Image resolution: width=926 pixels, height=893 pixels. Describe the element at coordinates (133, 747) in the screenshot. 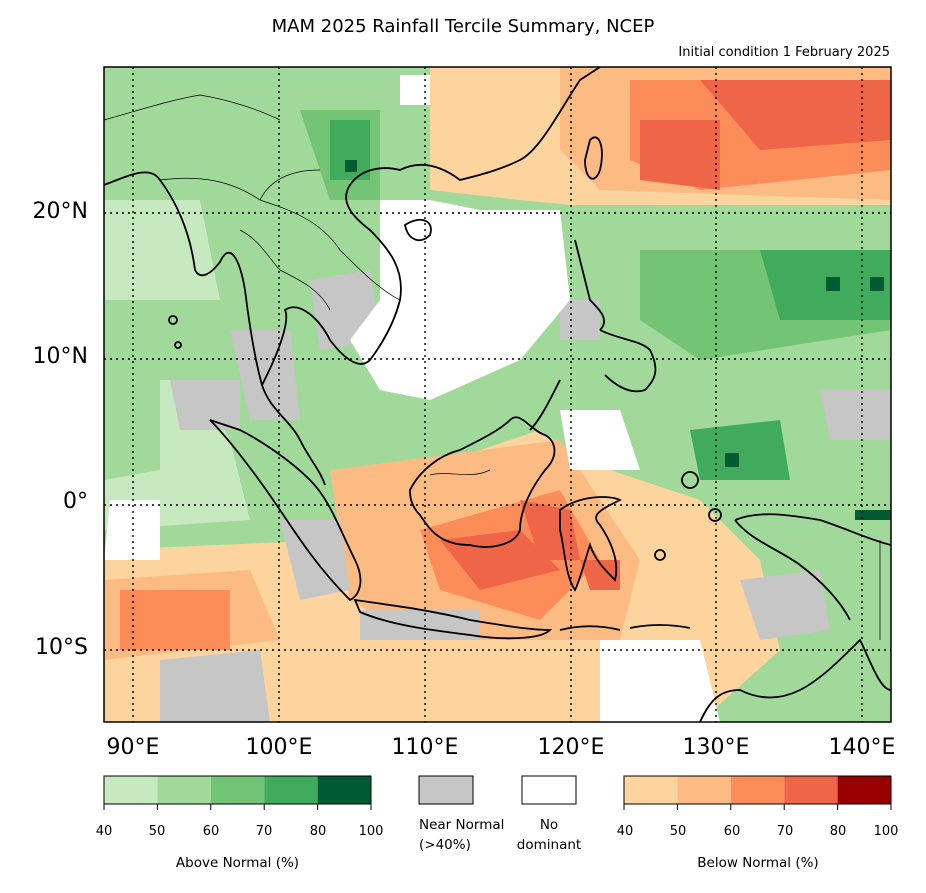

I see `lon-label-90e: 90°E` at that location.